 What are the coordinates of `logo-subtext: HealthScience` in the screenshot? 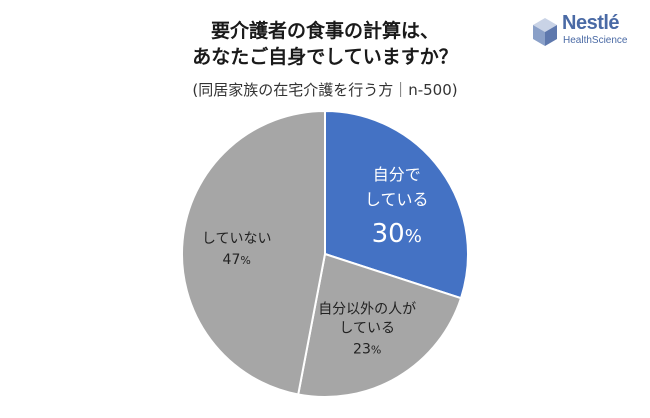 It's located at (595, 40).